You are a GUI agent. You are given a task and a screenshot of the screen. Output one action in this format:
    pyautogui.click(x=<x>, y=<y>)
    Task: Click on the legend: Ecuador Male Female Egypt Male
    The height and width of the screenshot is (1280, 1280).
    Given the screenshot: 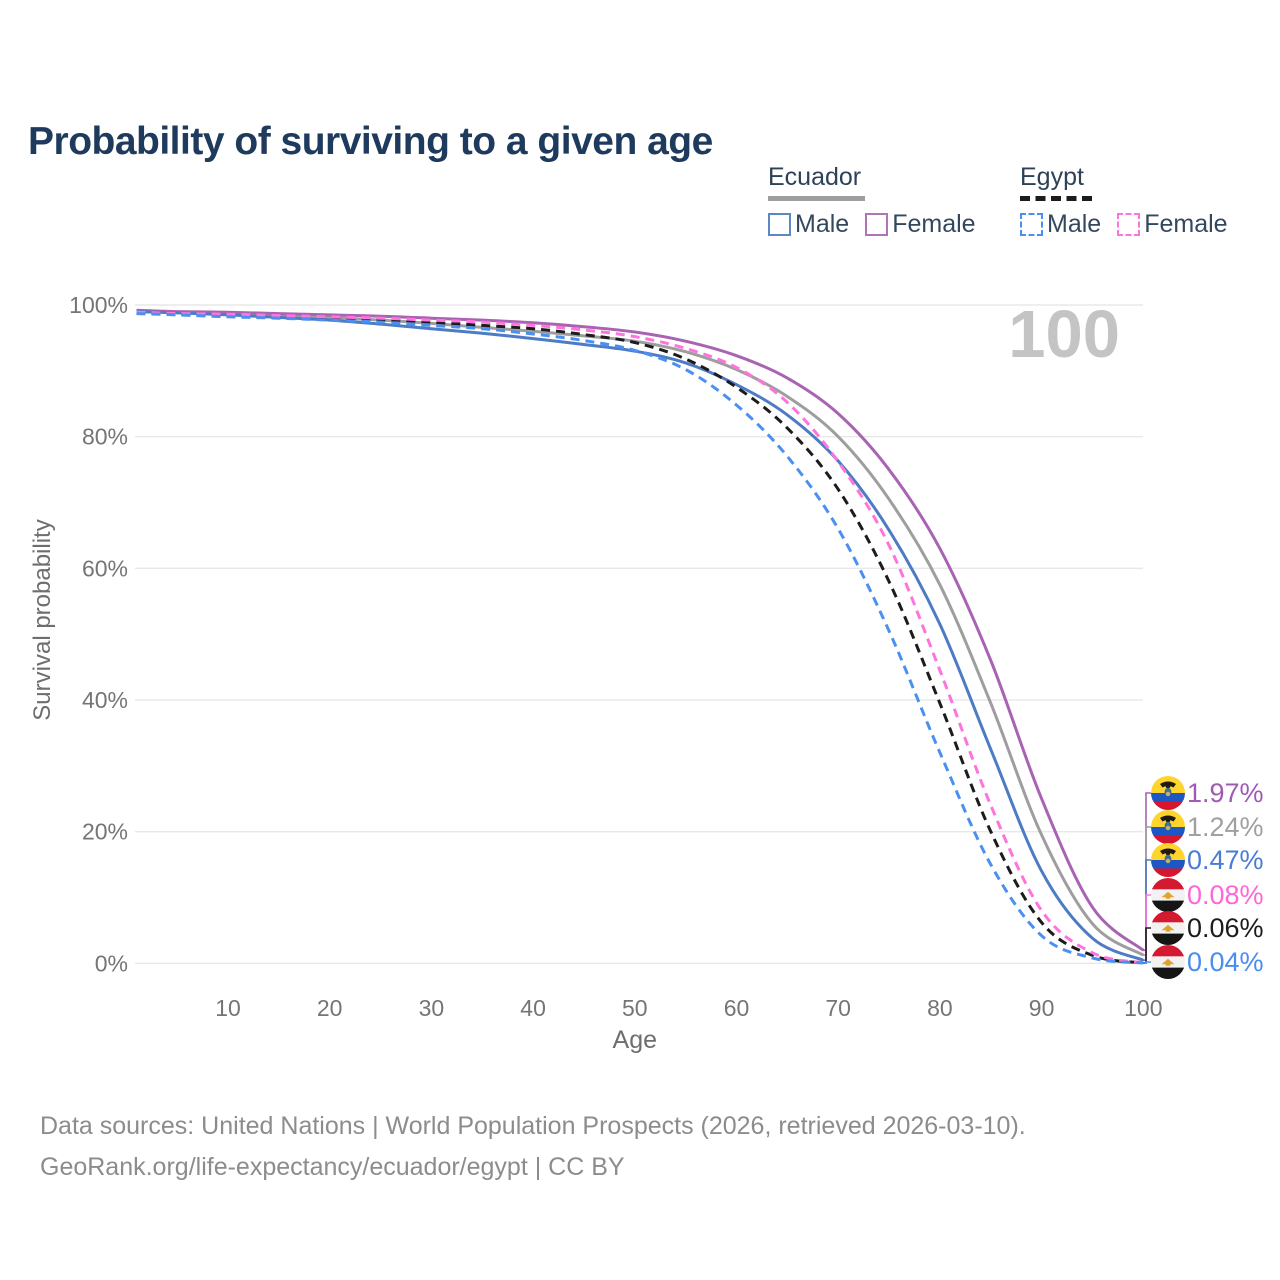 What is the action you would take?
    pyautogui.click(x=1018, y=203)
    